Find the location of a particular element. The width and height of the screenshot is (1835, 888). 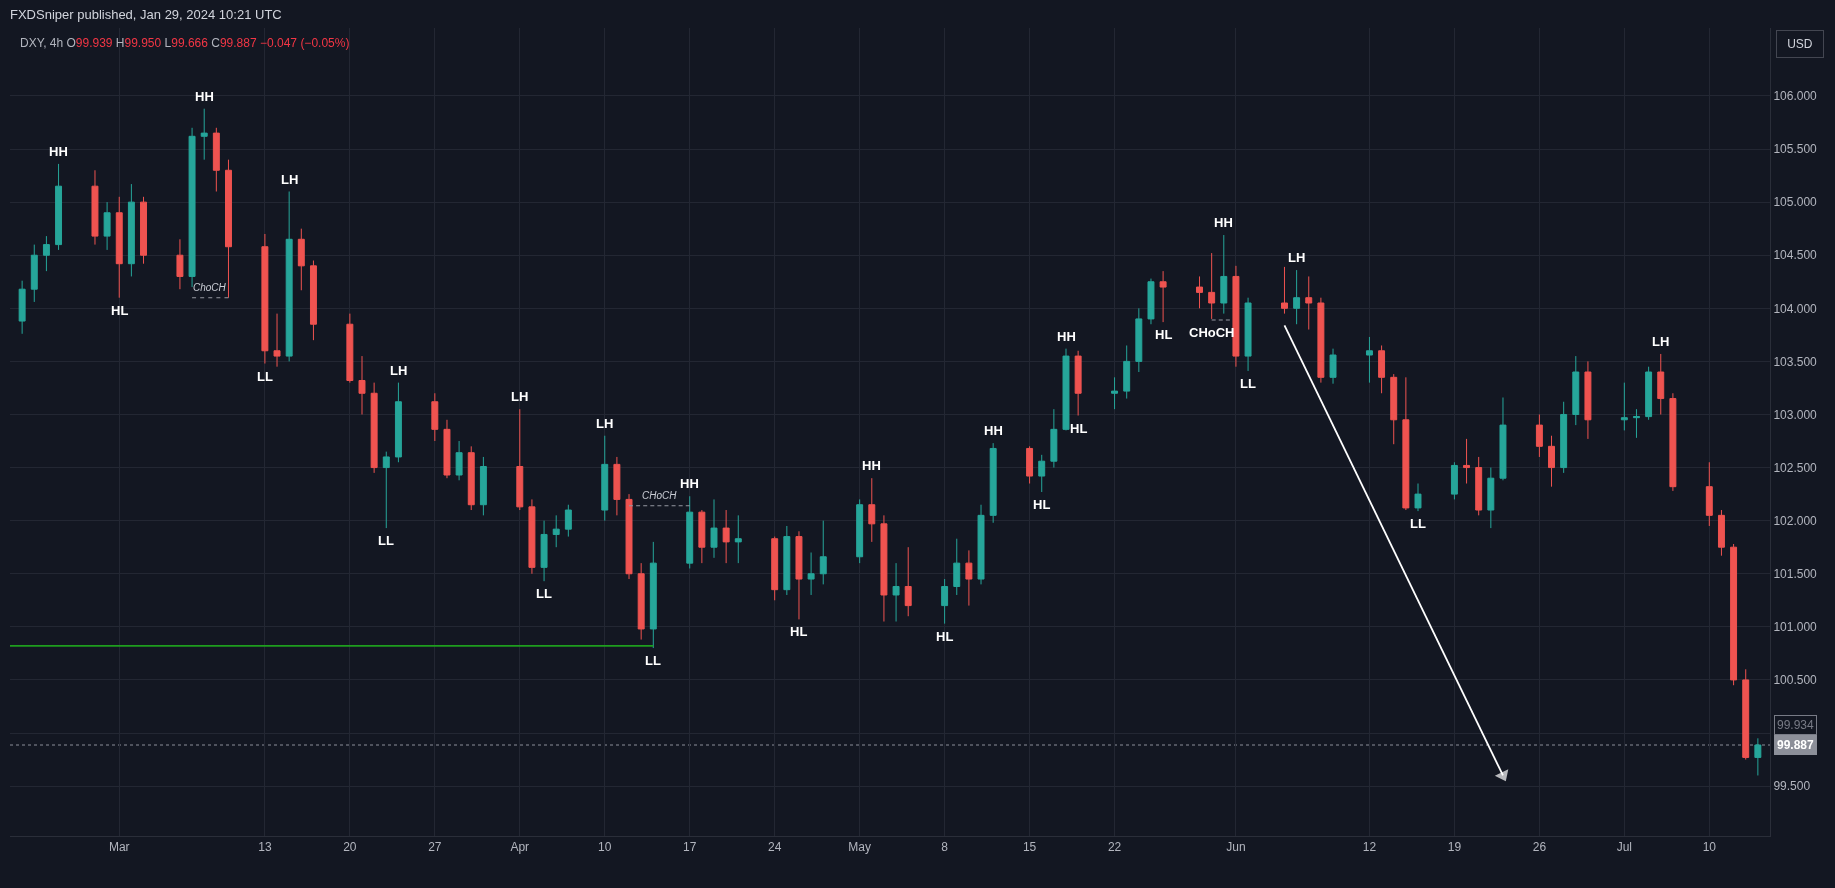

x-tick-label: May is located at coordinates (859, 847).